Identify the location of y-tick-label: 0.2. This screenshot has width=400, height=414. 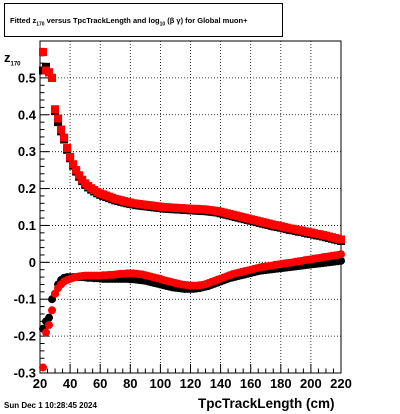
(27, 188).